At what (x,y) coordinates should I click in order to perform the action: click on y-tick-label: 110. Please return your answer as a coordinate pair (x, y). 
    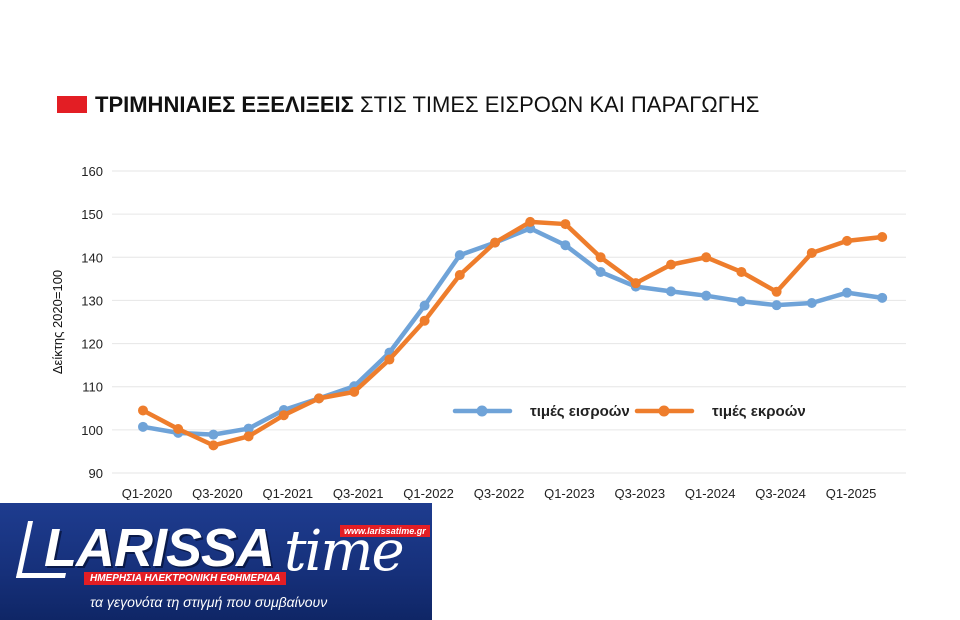
    Looking at the image, I should click on (92, 387).